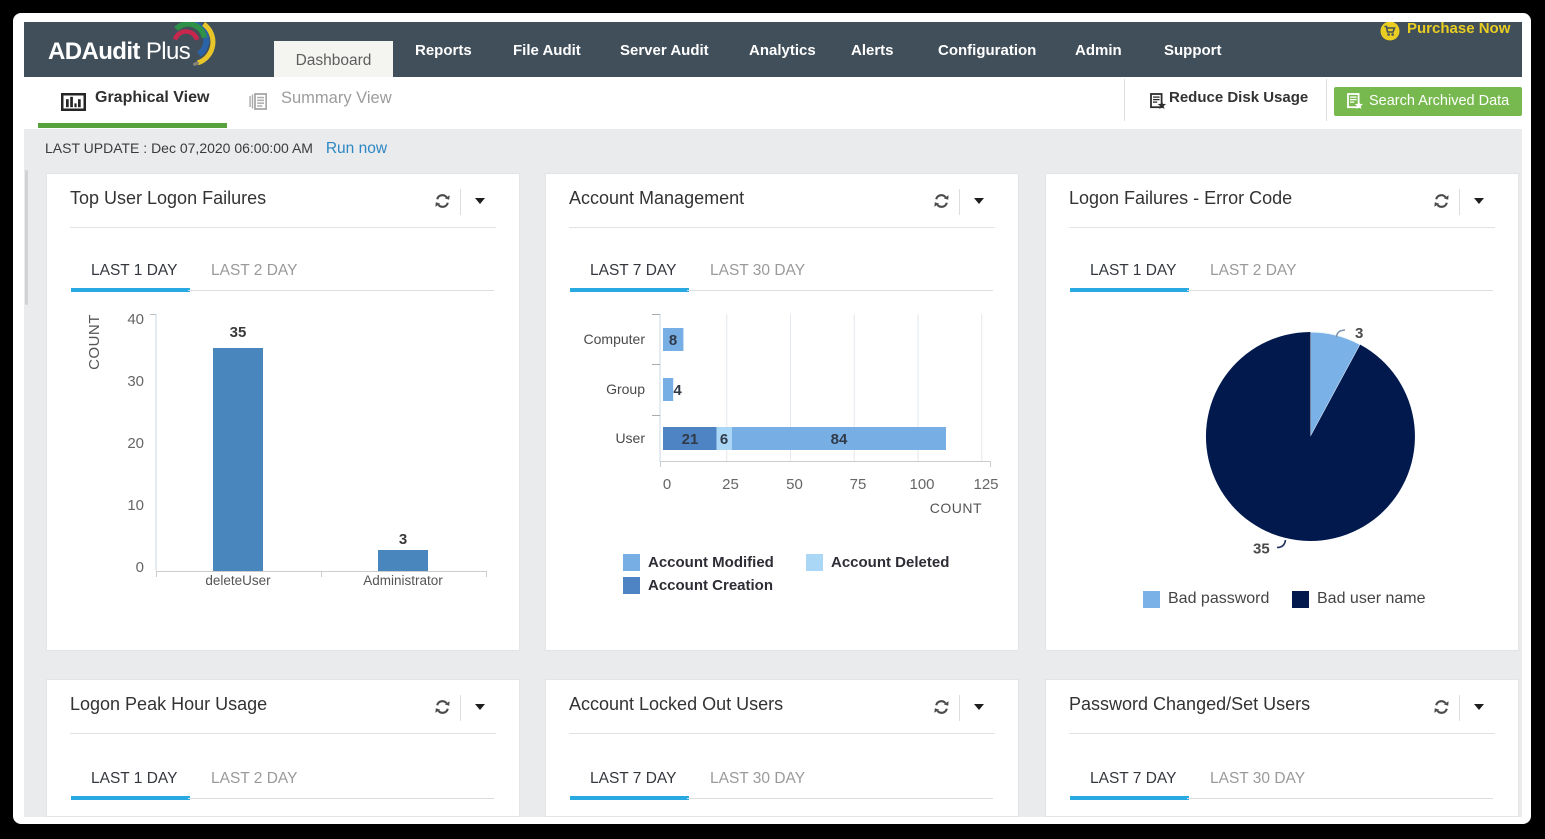 This screenshot has height=839, width=1545. What do you see at coordinates (135, 381) in the screenshot?
I see `svg-text: 30` at bounding box center [135, 381].